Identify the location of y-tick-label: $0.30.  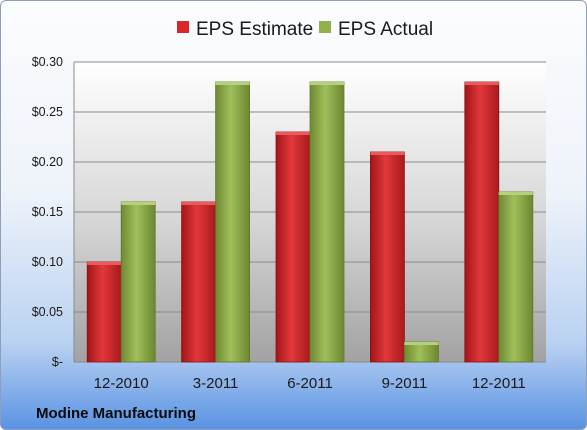
(47, 62).